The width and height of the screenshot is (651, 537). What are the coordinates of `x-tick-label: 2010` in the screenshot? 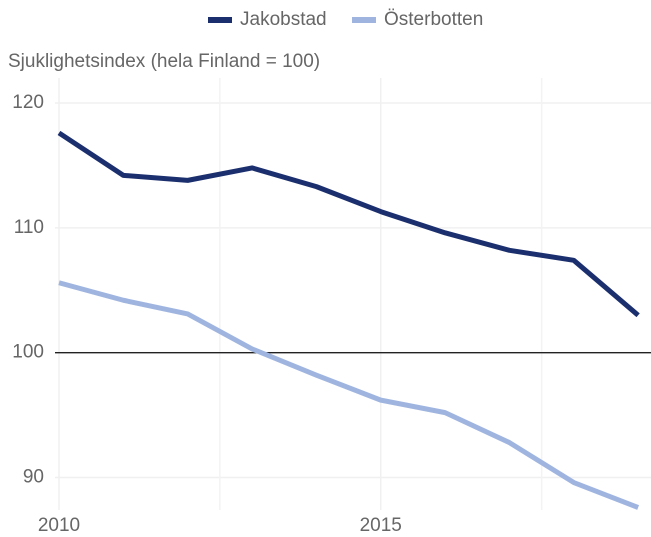 It's located at (59, 525).